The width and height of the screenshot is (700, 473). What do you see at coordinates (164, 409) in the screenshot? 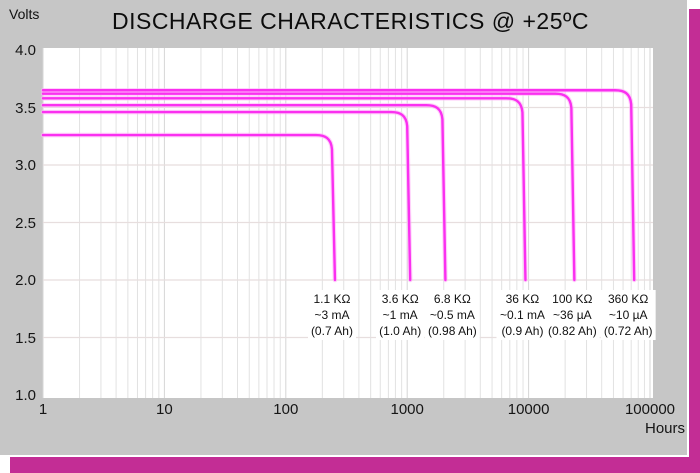
I see `x-tick-label: 10` at bounding box center [164, 409].